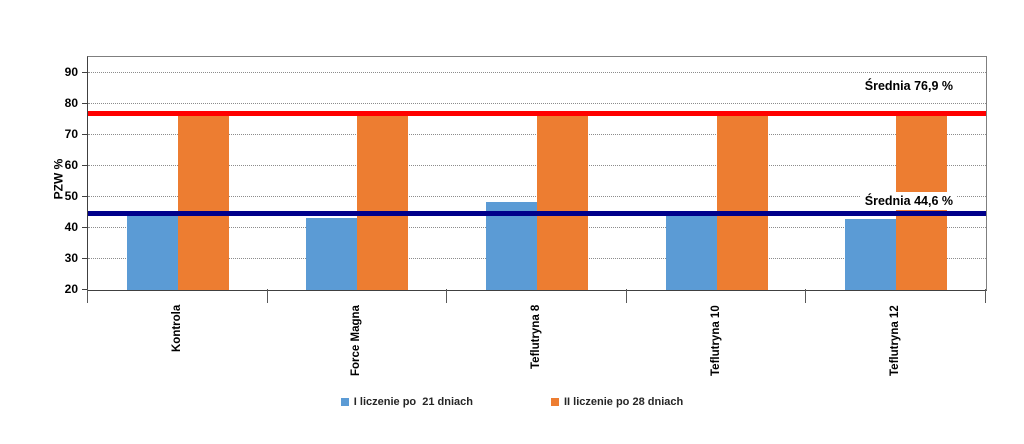 This screenshot has height=444, width=1024. I want to click on y-tick-label-60: 60, so click(71, 164).